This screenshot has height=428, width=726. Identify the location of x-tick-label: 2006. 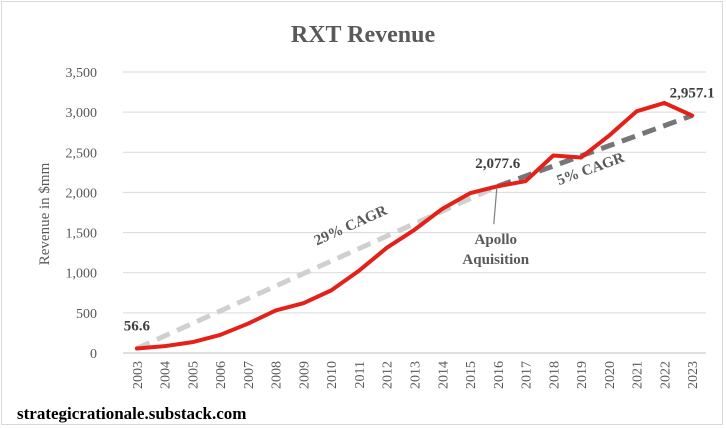
(221, 375).